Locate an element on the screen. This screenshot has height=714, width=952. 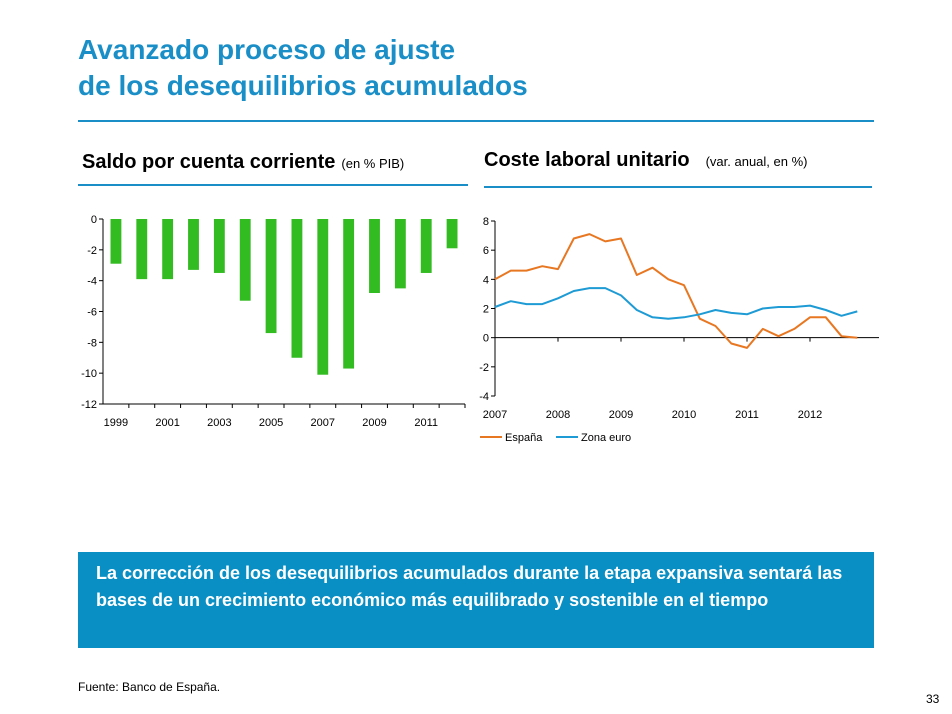
legend-label-espana: España is located at coordinates (524, 438).